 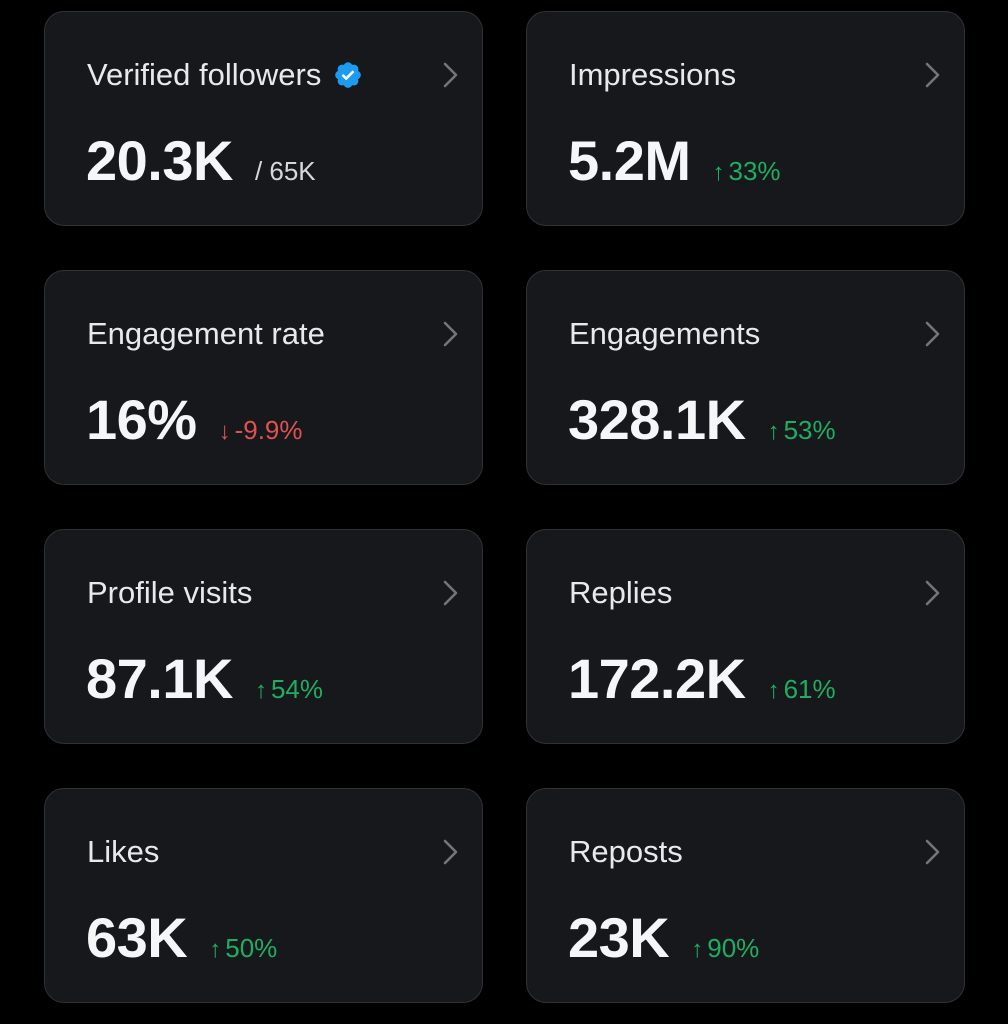 I want to click on replies-card: Replies 172.2K ↑ 61%, so click(x=745, y=636).